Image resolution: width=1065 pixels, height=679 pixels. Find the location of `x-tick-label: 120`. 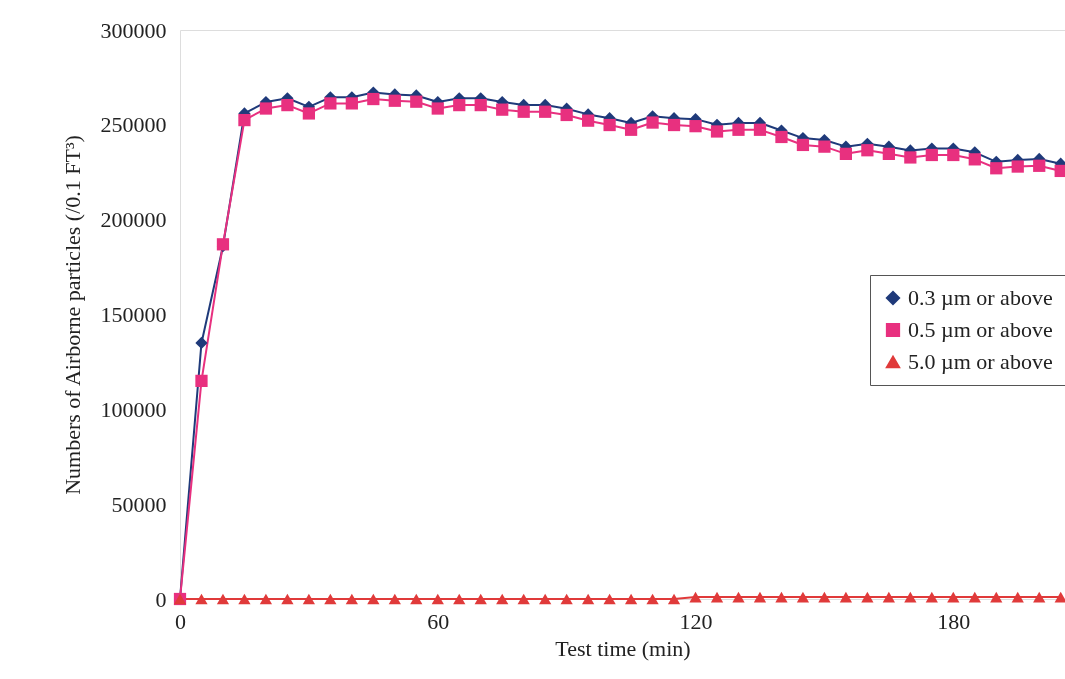

x-tick-label: 120 is located at coordinates (696, 621).